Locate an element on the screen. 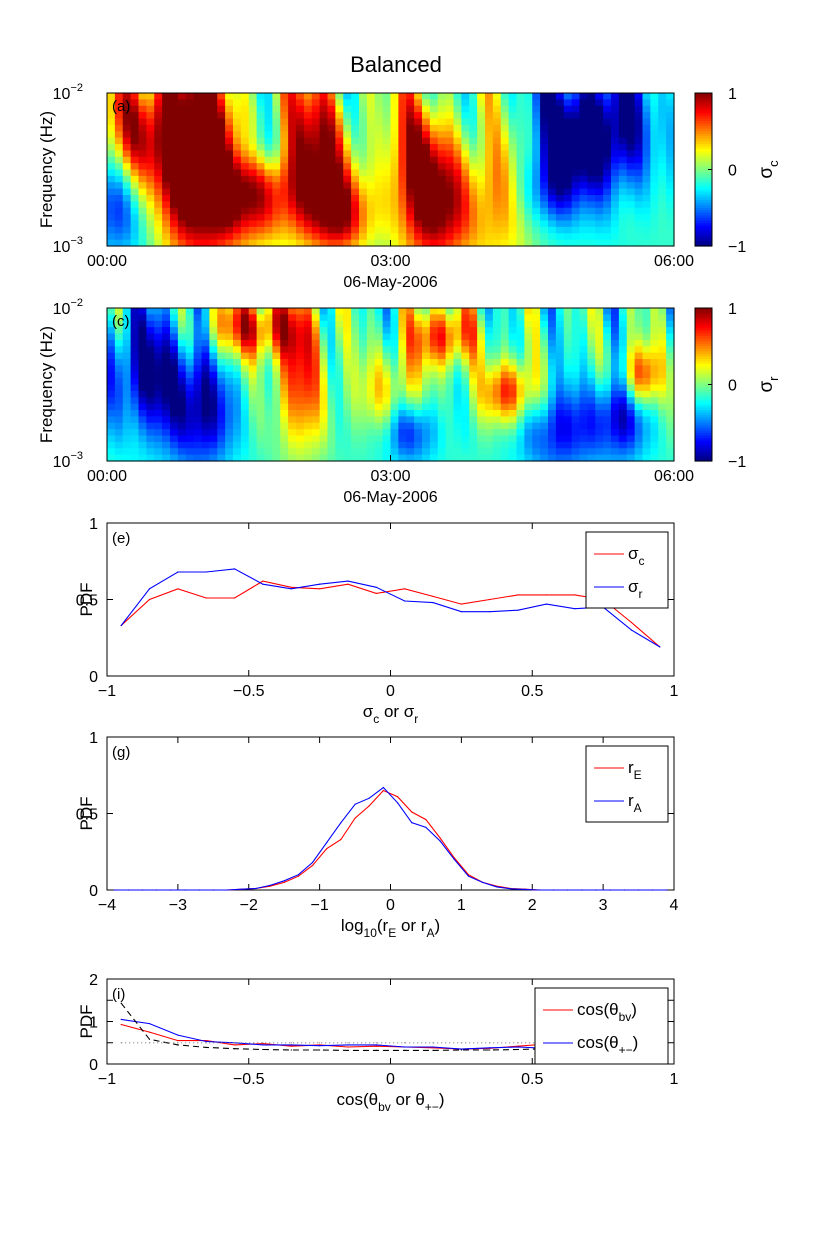 This screenshot has width=830, height=1241. colorbar-label: σr is located at coordinates (768, 384).